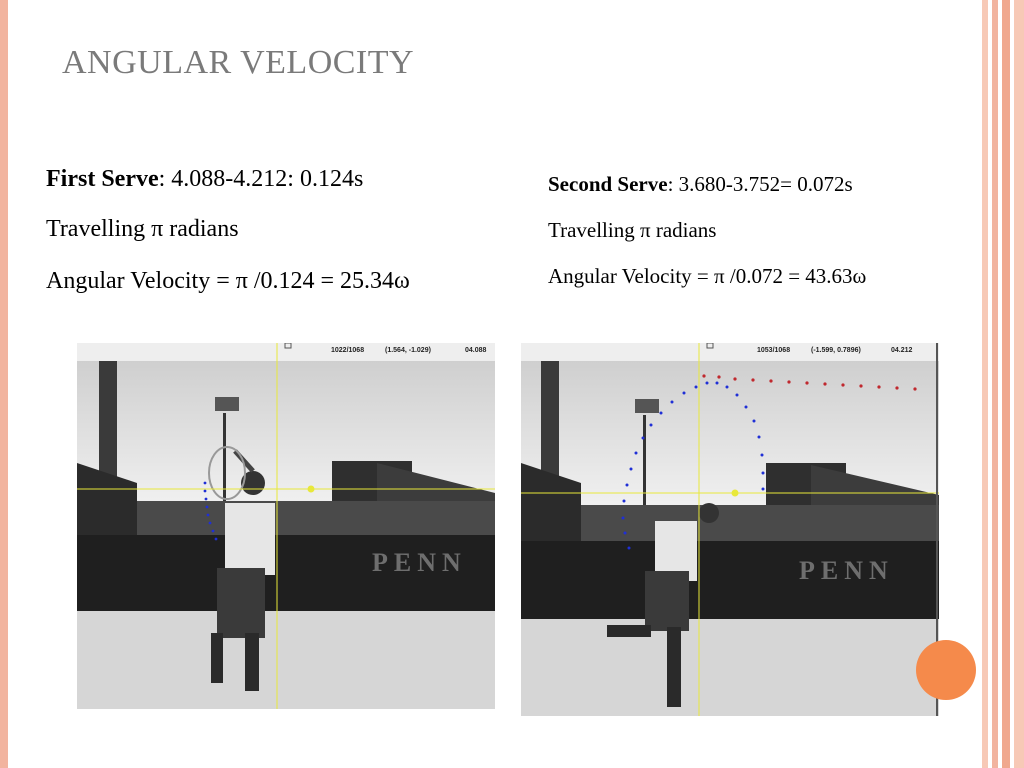 Image resolution: width=1024 pixels, height=768 pixels. Describe the element at coordinates (348, 350) in the screenshot. I see `frame-counter: 1022/1068` at that location.